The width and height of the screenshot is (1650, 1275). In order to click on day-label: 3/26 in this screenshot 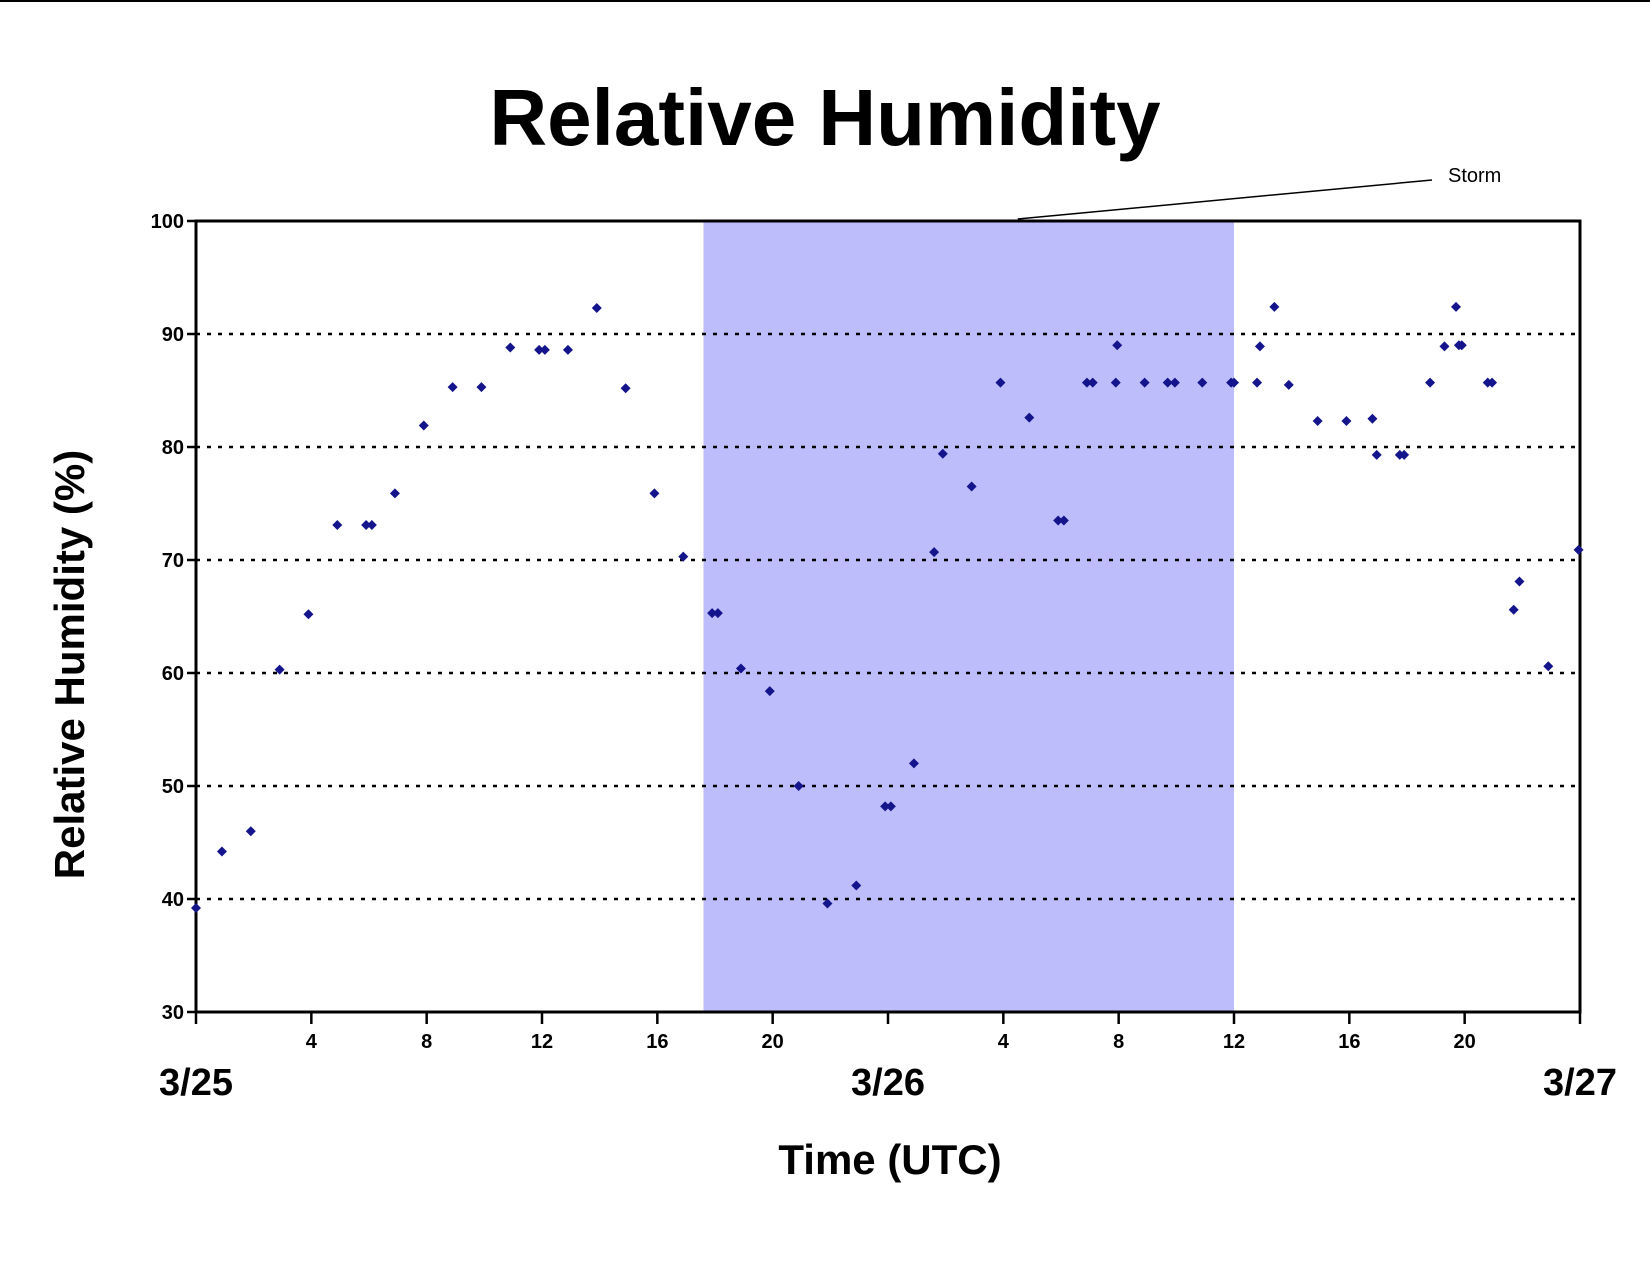, I will do `click(888, 1083)`.